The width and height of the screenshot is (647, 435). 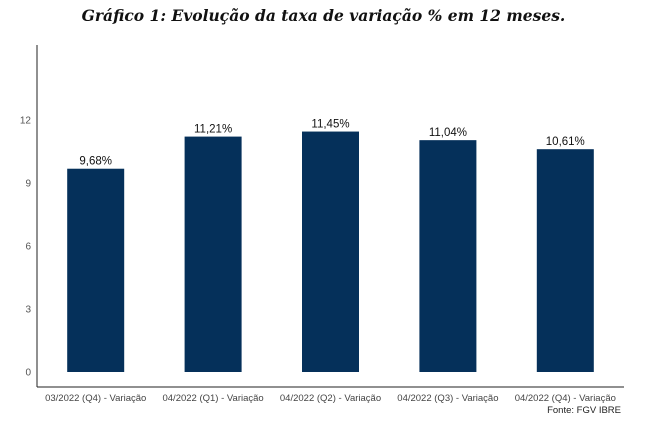 What do you see at coordinates (448, 133) in the screenshot?
I see `data-label: 11,04%` at bounding box center [448, 133].